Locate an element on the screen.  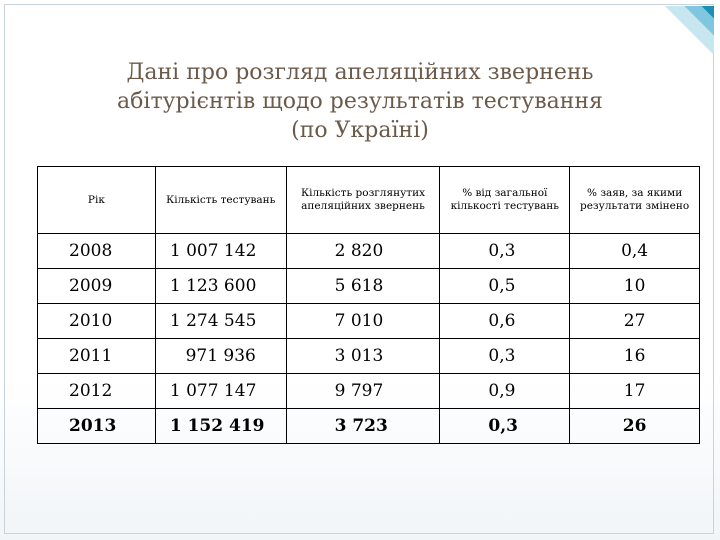
cell-percent-tests: 0,5 is located at coordinates (505, 286).